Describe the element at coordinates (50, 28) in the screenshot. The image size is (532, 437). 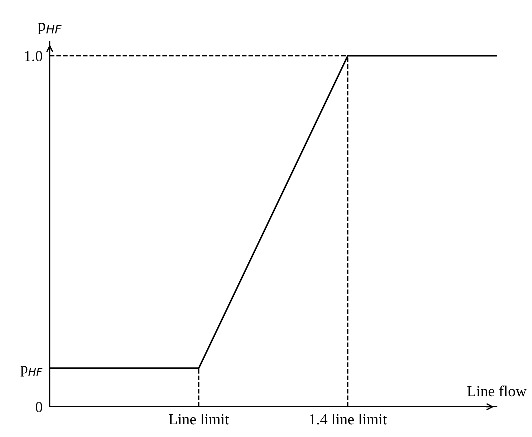
I see `y-axis-title: p$_{HF}$` at that location.